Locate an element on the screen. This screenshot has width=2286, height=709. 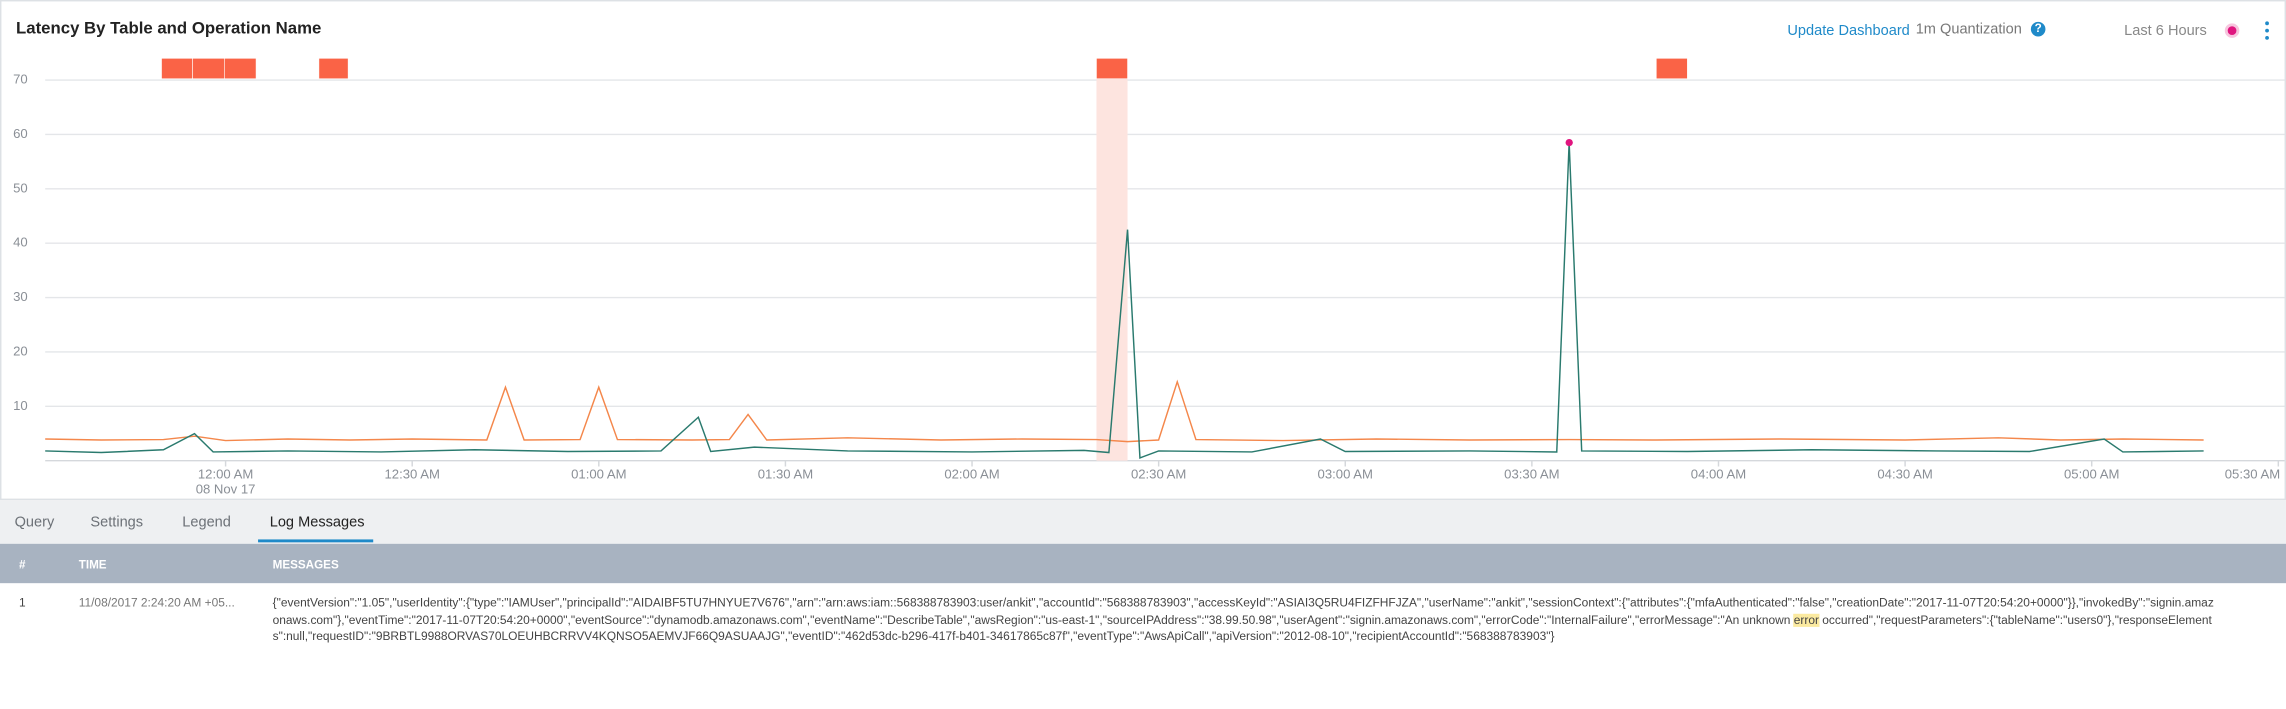
table-header: # TIME MESSAGES is located at coordinates (1143, 563).